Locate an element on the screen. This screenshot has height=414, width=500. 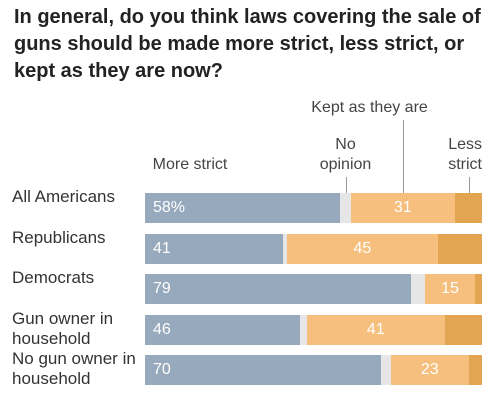
category-label: Gun owner in household is located at coordinates (63, 328).